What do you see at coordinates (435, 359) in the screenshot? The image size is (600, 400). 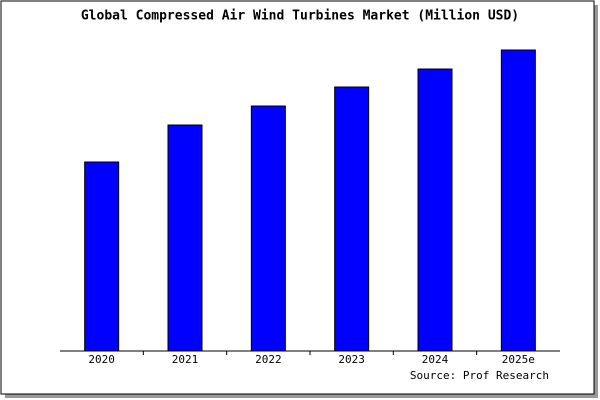 I see `x-tick-label: 2024` at bounding box center [435, 359].